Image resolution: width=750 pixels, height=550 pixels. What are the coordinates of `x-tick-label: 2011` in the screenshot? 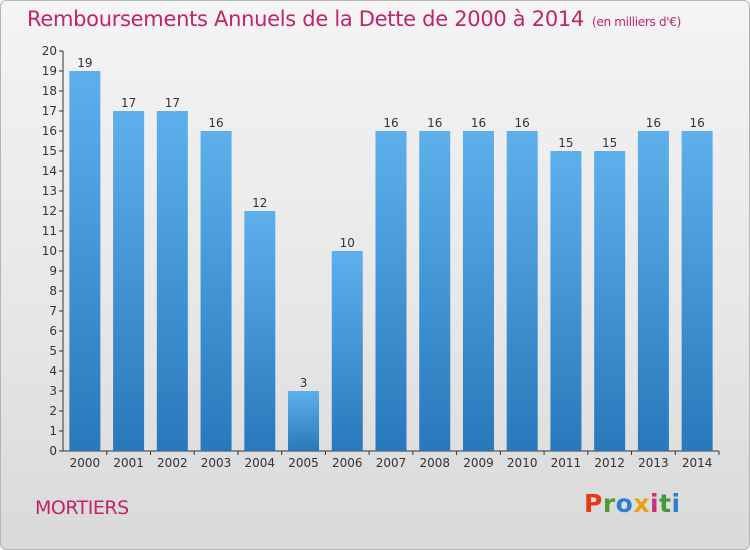 It's located at (566, 463).